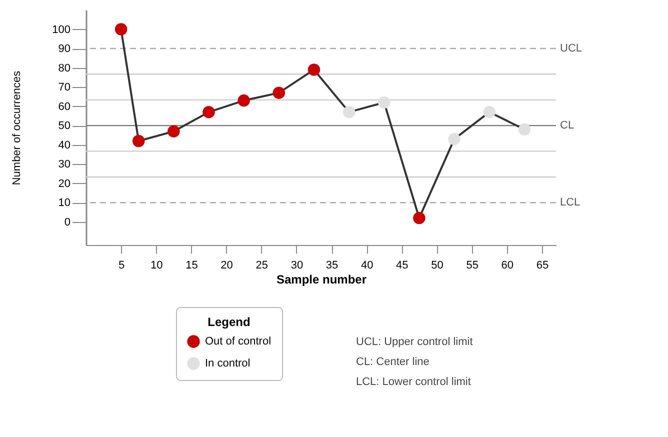 The image size is (668, 437). I want to click on text: LCL: Lower control limit, so click(413, 382).